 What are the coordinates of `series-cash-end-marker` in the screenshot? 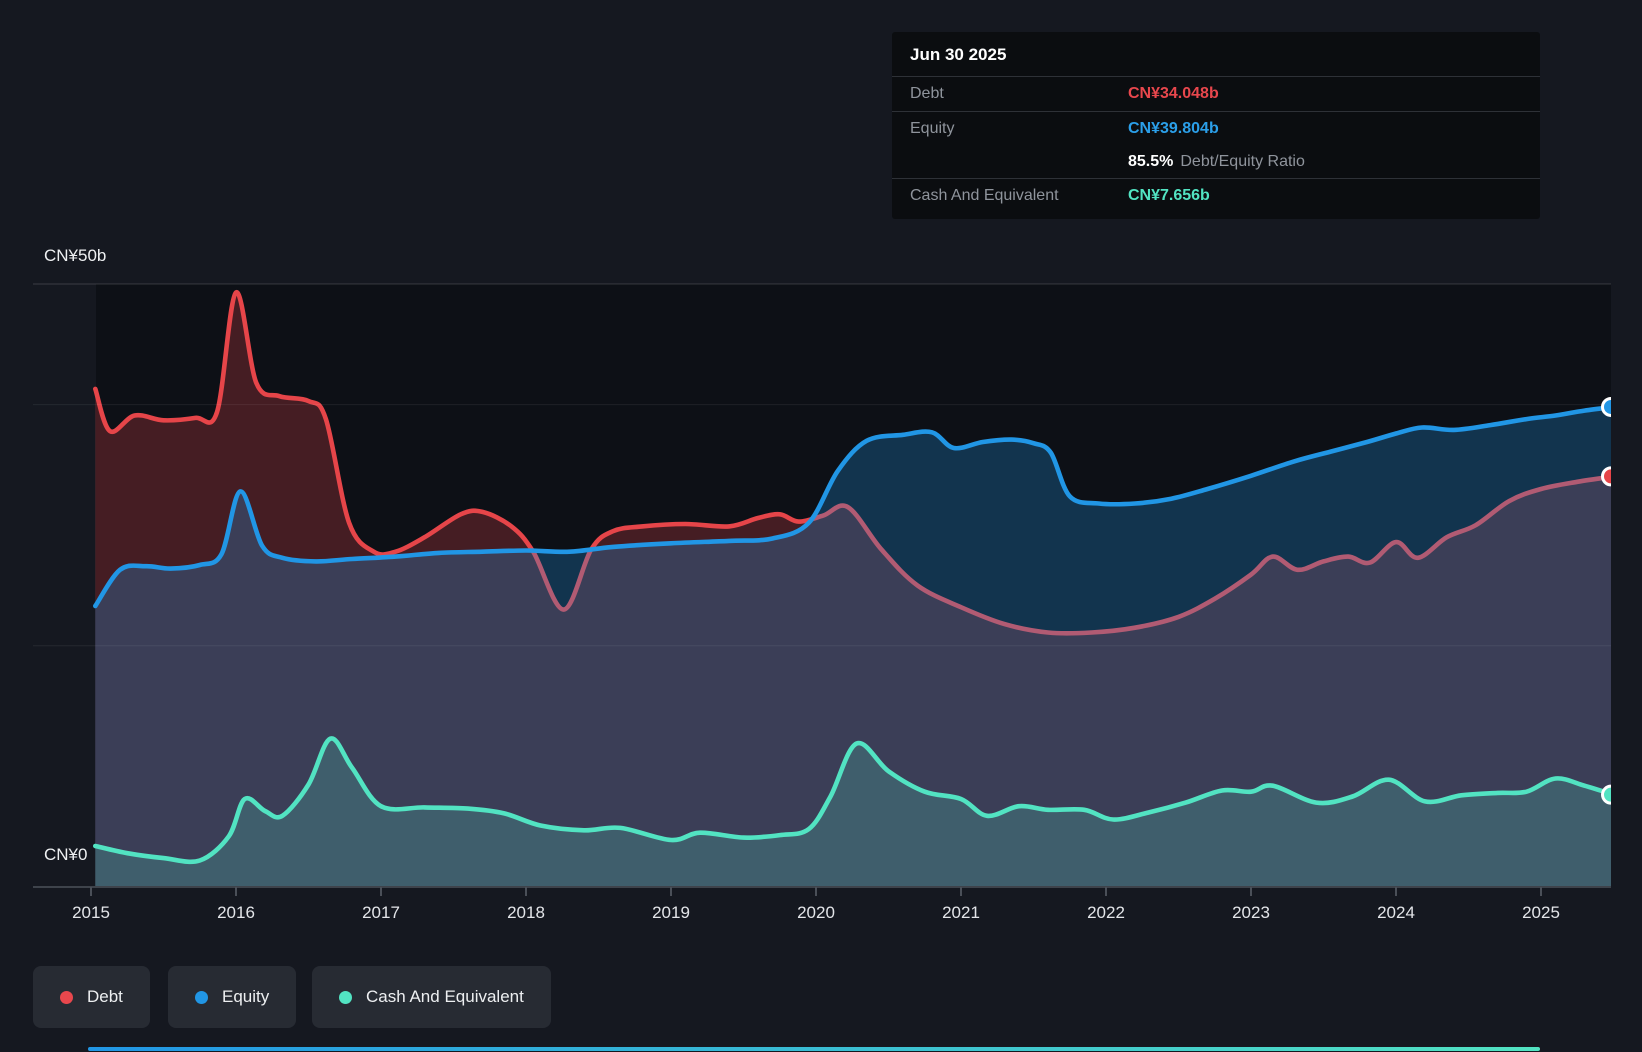 It's located at (1606, 794).